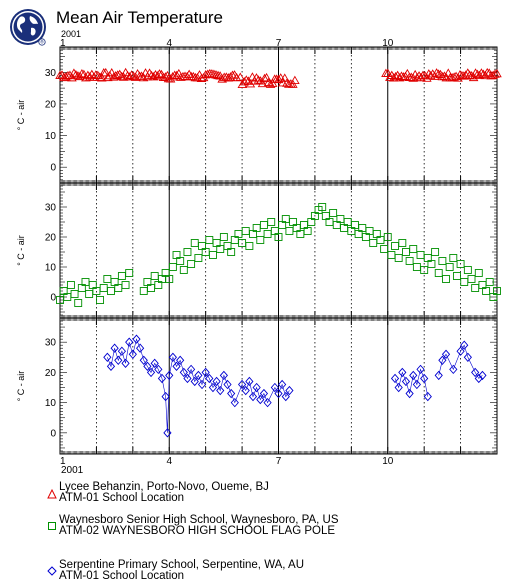  I want to click on year-label-top: 2001, so click(71, 34).